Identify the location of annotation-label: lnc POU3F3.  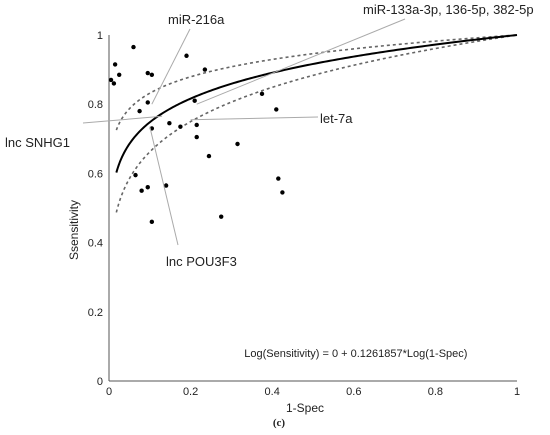
(201, 261).